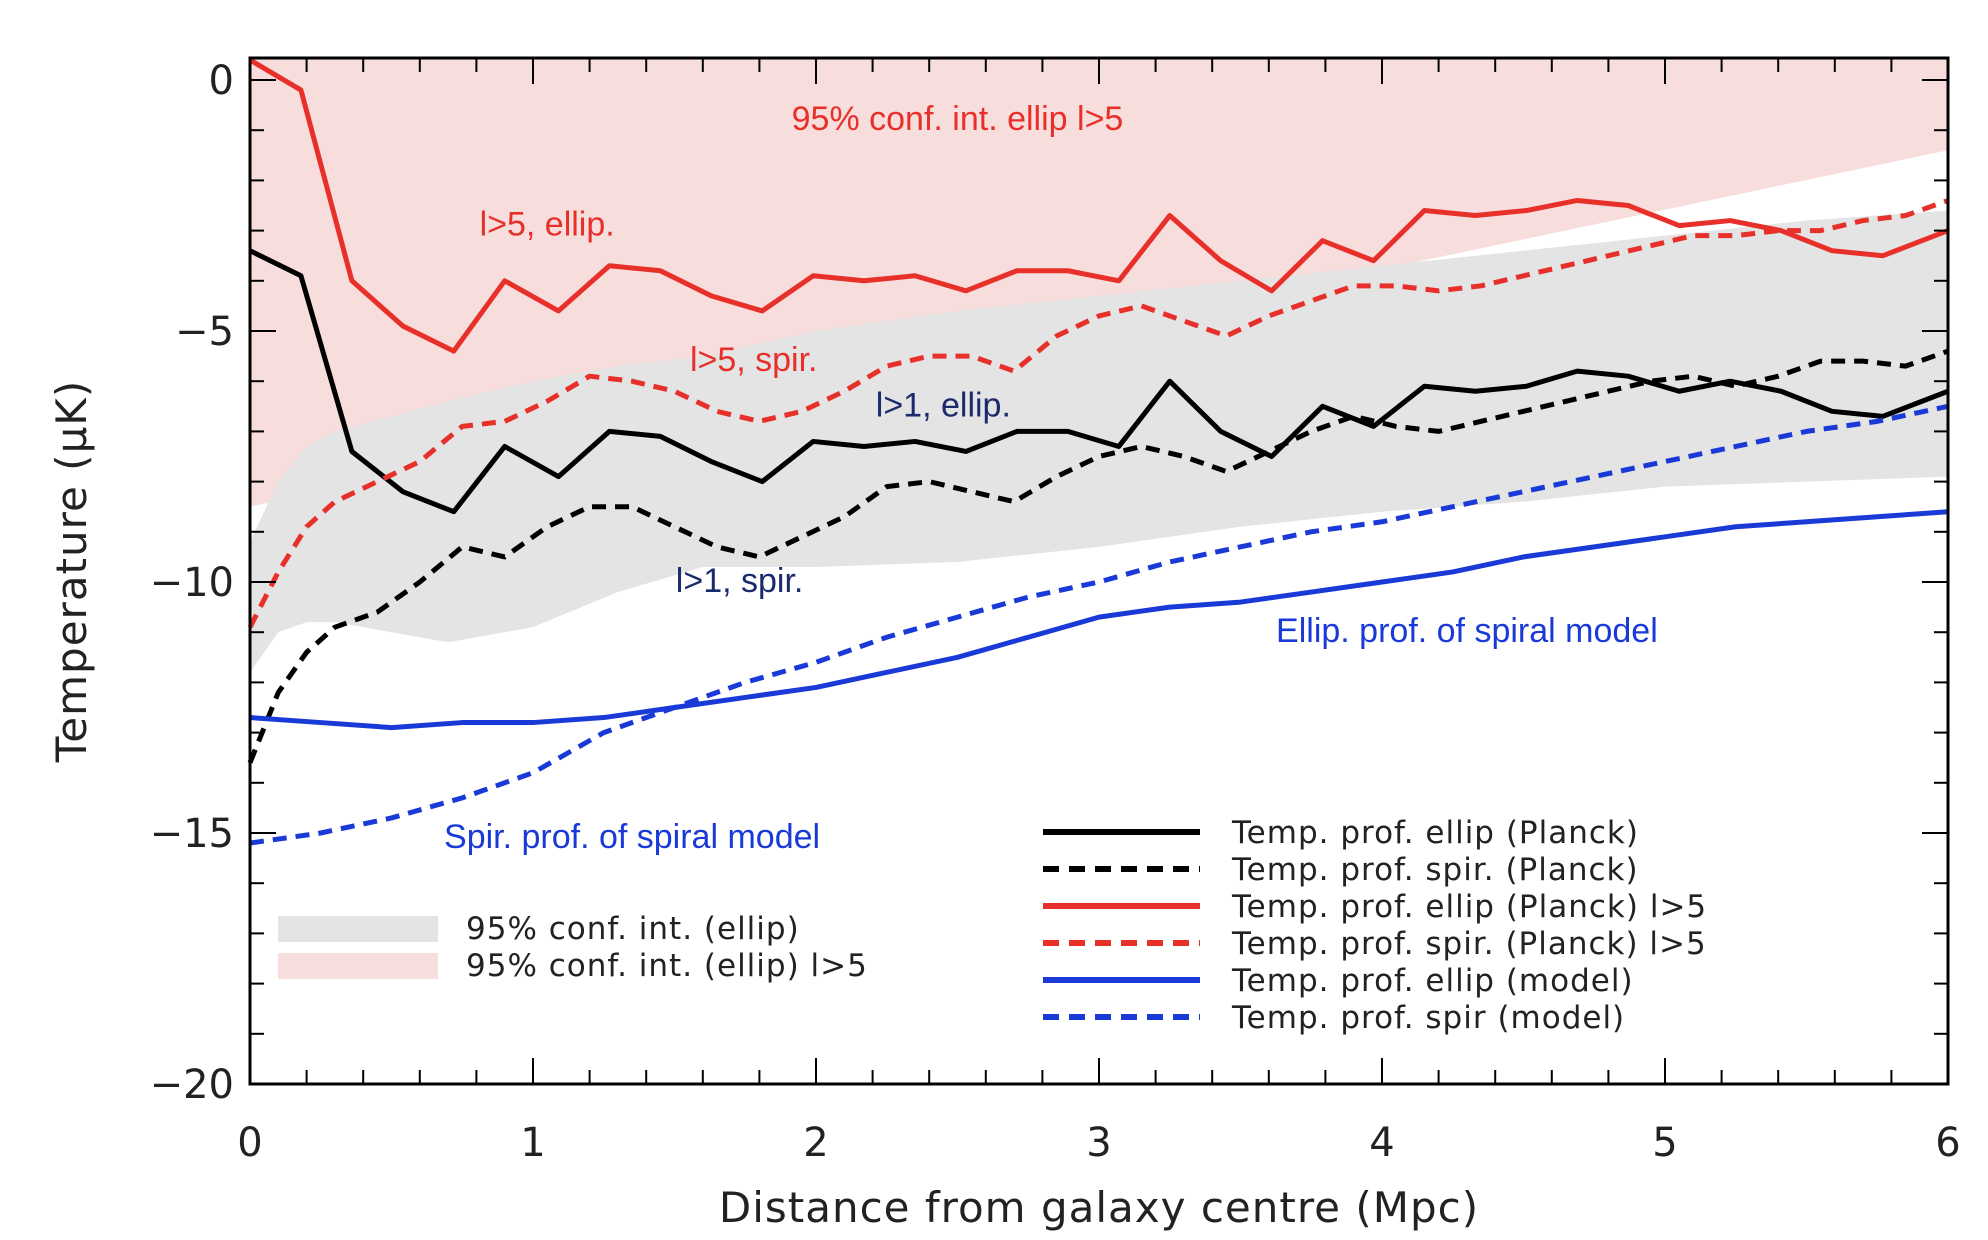 The width and height of the screenshot is (1988, 1240). I want to click on y-tick-label: −15, so click(192, 834).